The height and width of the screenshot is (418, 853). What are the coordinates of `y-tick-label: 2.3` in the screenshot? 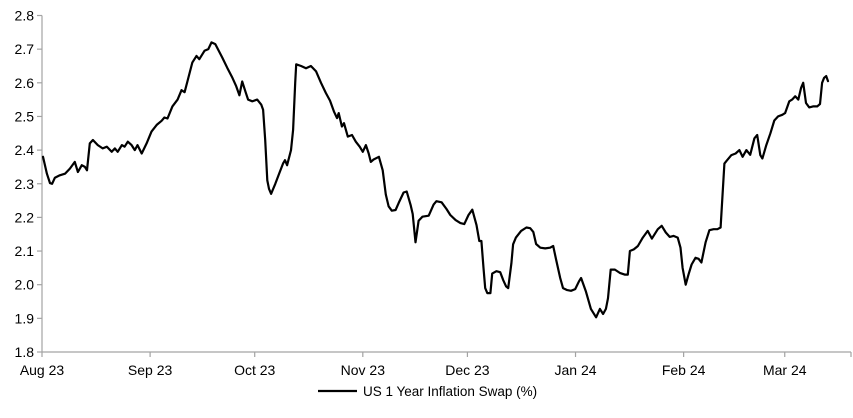 It's located at (25, 184).